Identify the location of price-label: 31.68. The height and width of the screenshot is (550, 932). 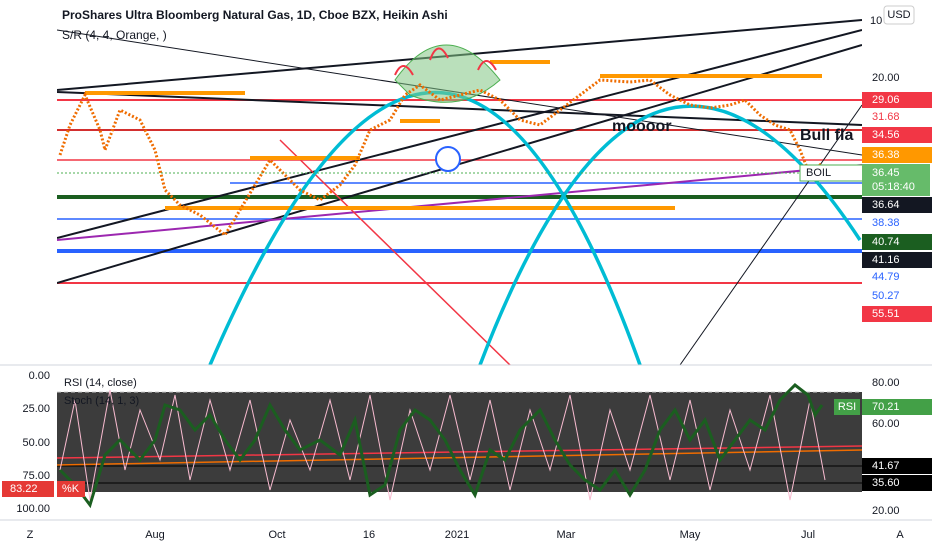
(886, 117).